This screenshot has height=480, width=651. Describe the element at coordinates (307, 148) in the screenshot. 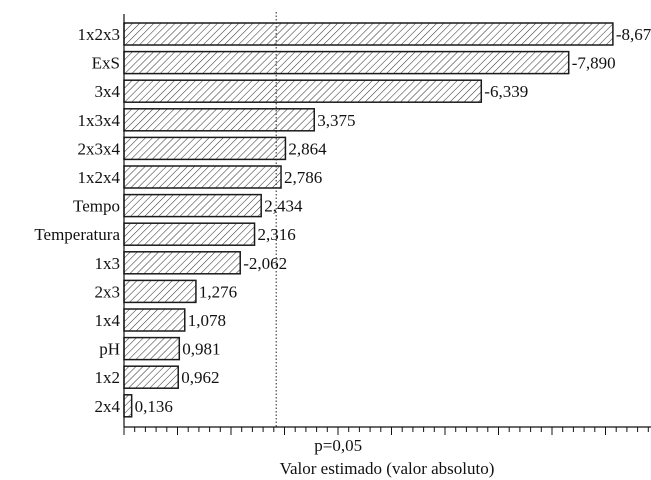

I see `data-label: 2,864` at that location.